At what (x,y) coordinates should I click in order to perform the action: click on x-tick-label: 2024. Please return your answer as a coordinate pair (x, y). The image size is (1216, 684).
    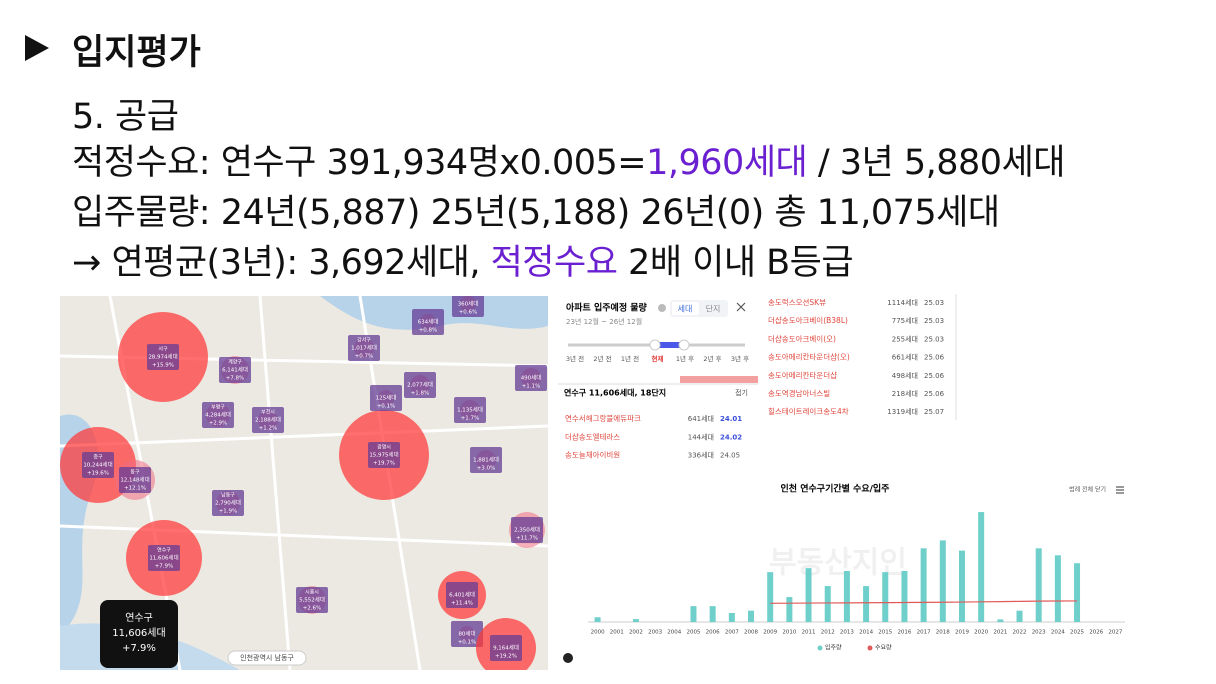
    Looking at the image, I should click on (1058, 633).